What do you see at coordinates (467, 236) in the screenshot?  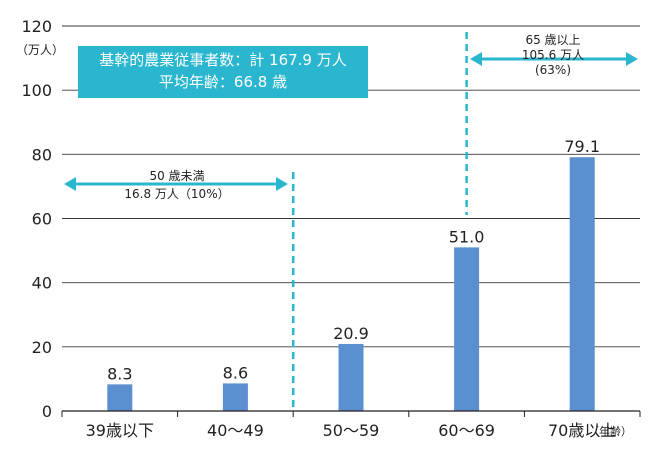 I see `bar-value-label: 51.0` at bounding box center [467, 236].